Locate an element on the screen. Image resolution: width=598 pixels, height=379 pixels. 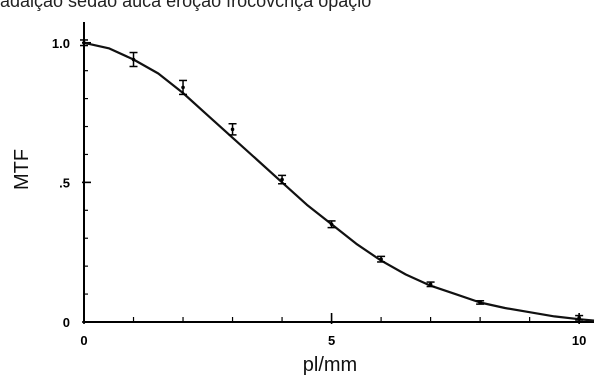
y-tick-label: 0 is located at coordinates (66, 322).